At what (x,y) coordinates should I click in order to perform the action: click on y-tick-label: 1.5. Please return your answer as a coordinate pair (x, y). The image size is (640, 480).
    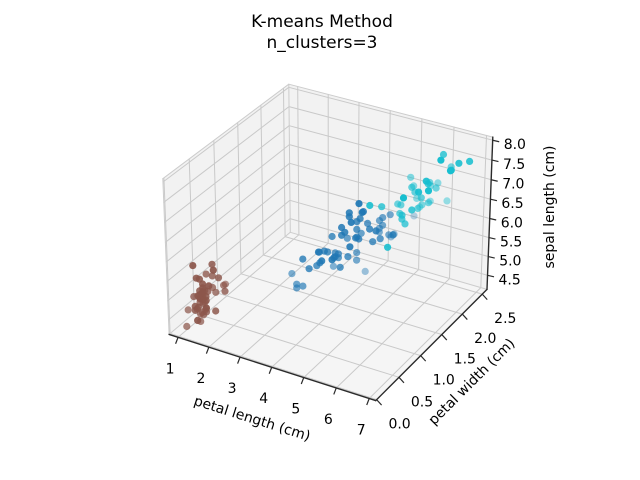
    Looking at the image, I should click on (465, 360).